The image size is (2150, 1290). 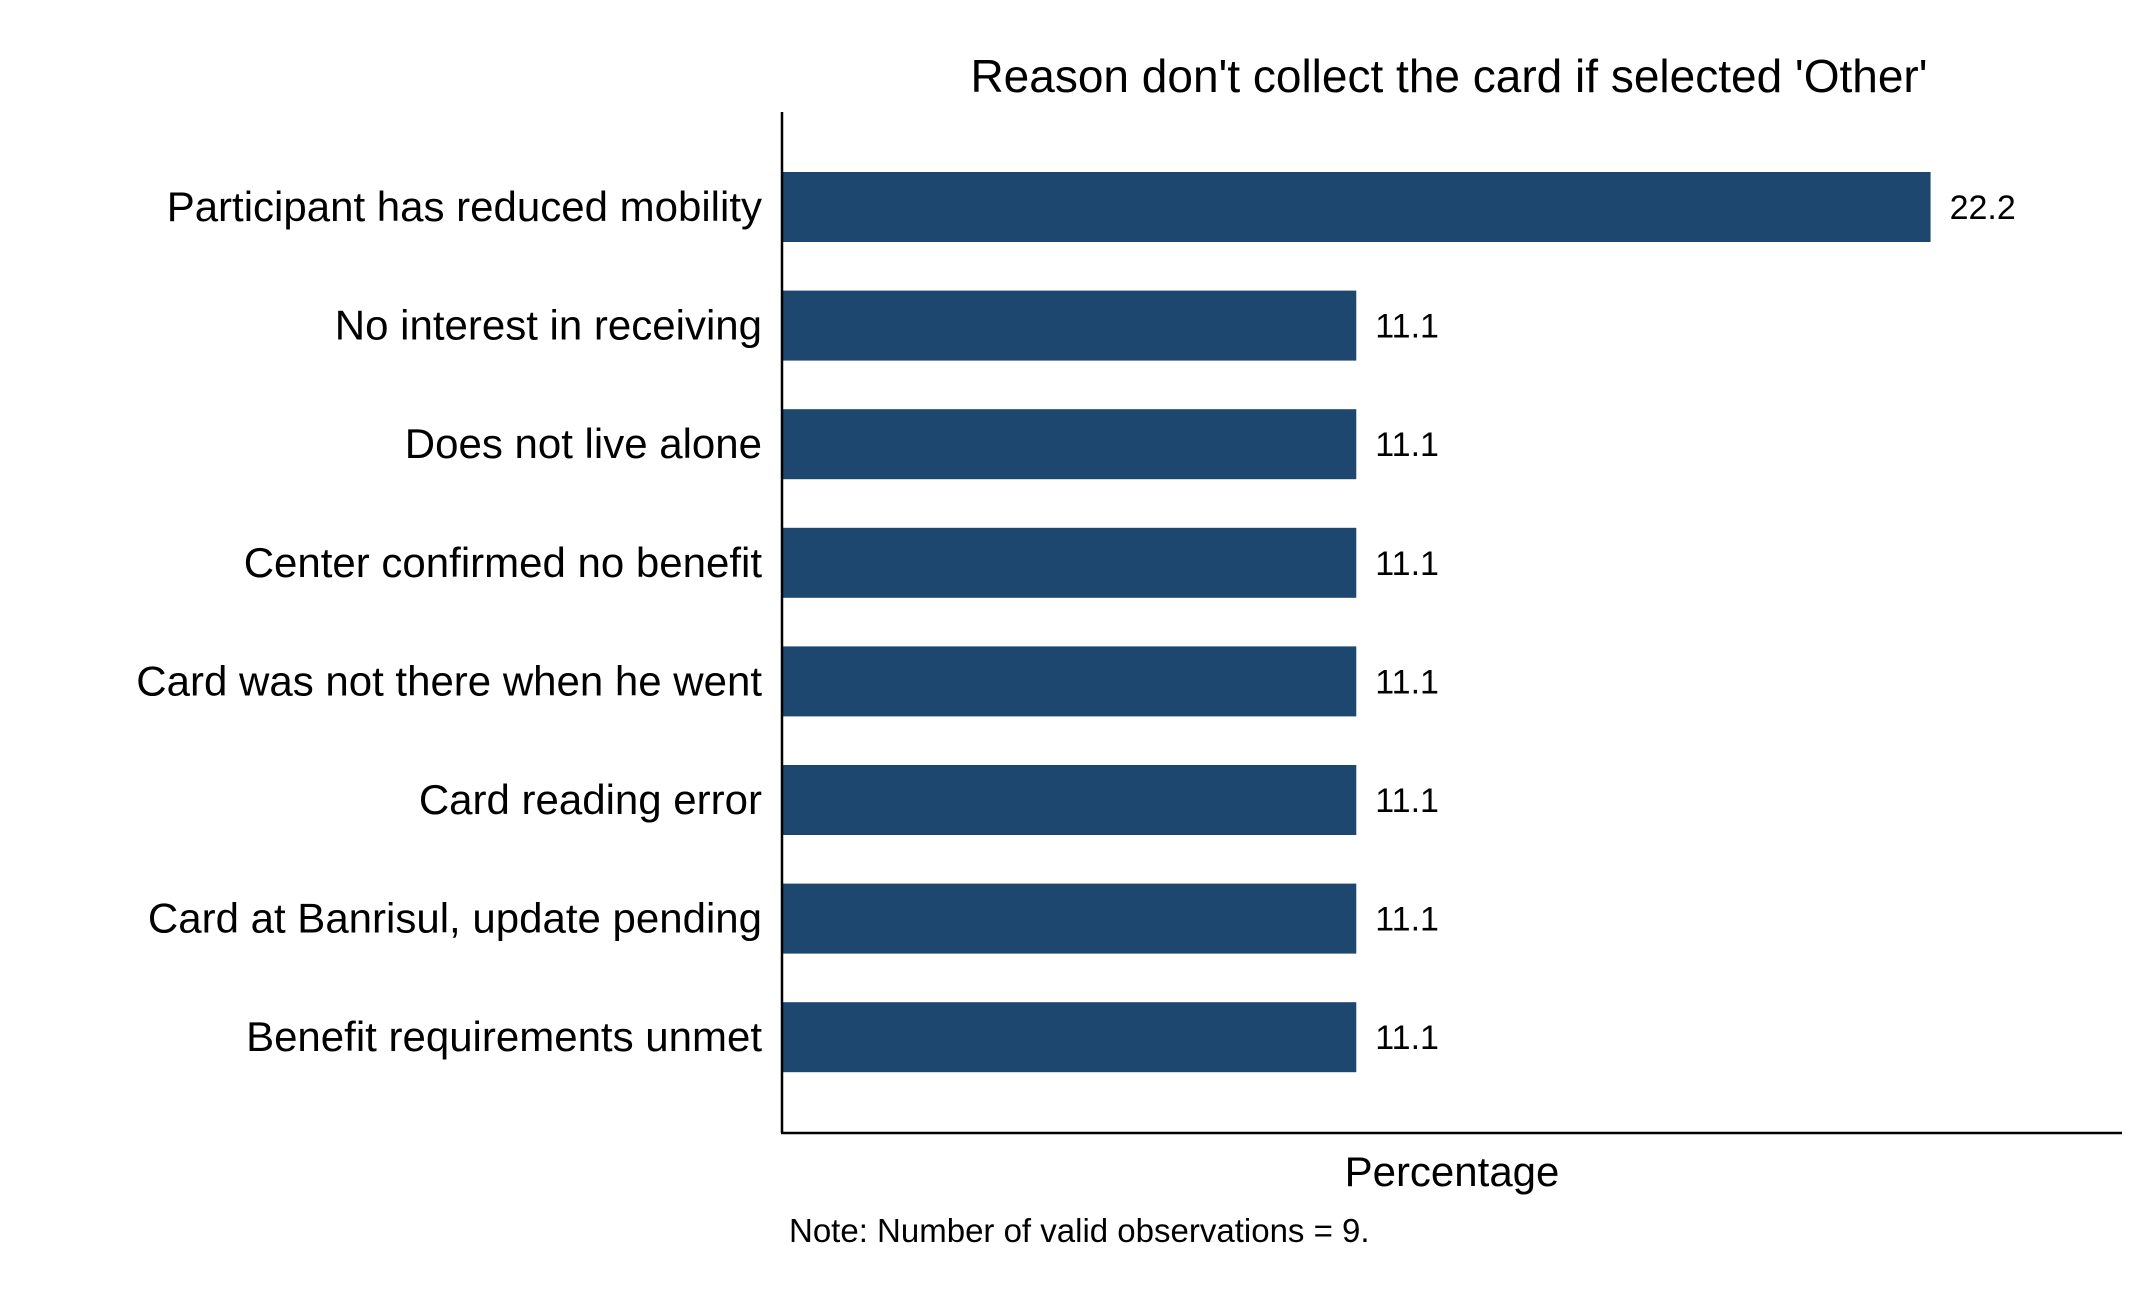 What do you see at coordinates (1407, 327) in the screenshot?
I see `value-label-1: 11.1` at bounding box center [1407, 327].